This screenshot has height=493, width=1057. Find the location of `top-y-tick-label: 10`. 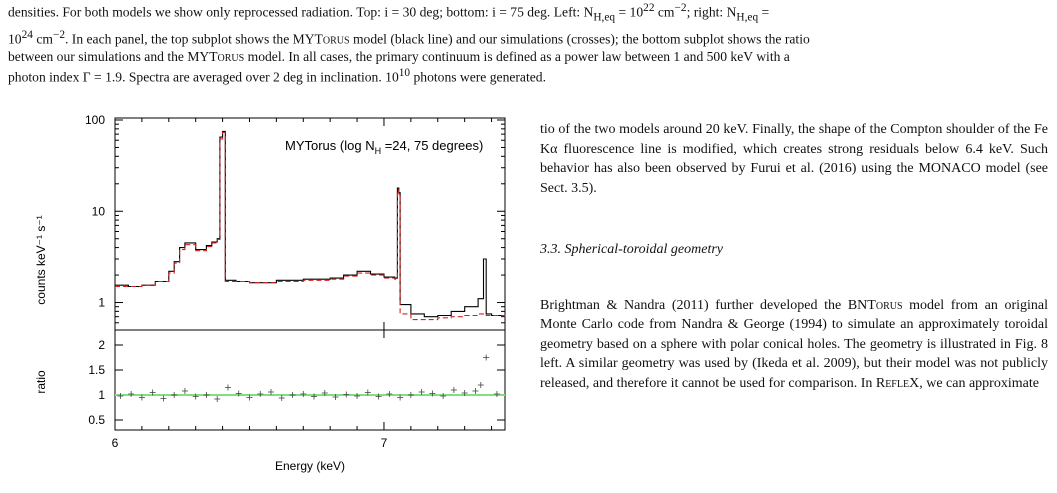

top-y-tick-label: 10 is located at coordinates (99, 211).